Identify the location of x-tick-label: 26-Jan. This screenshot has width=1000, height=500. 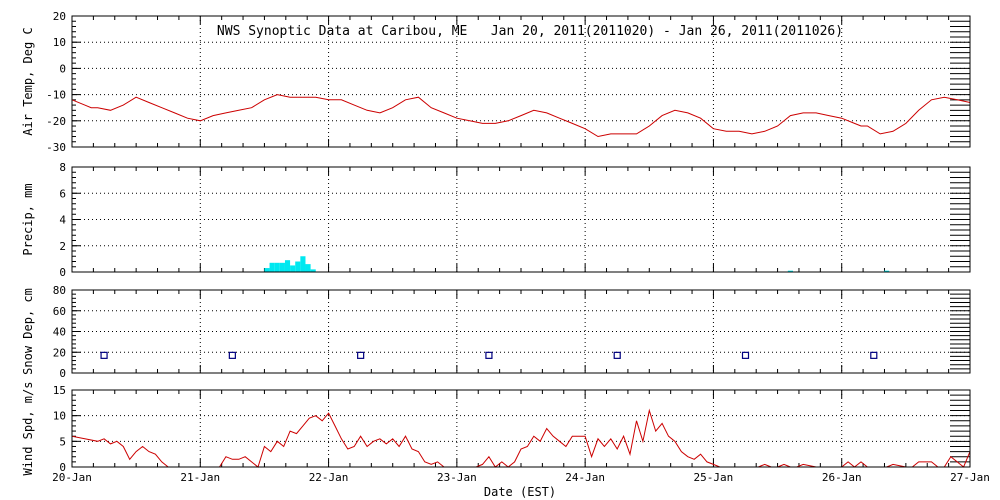
(842, 477).